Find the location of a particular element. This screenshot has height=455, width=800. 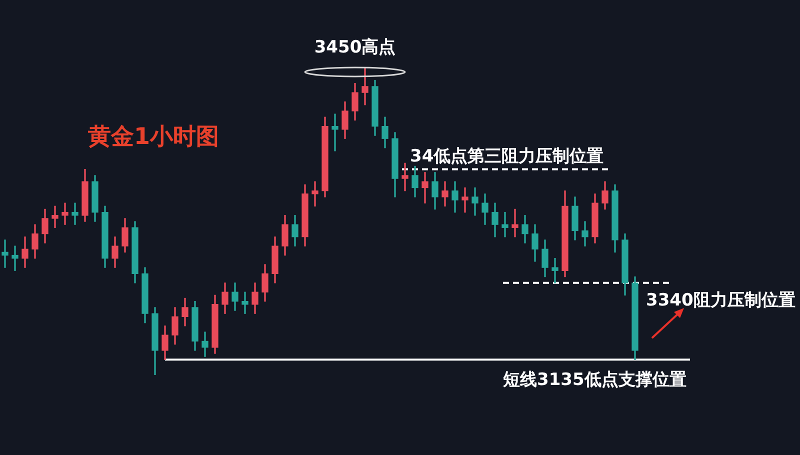

ref-line-label: 34低点第三阻力压制位置 is located at coordinates (507, 156).